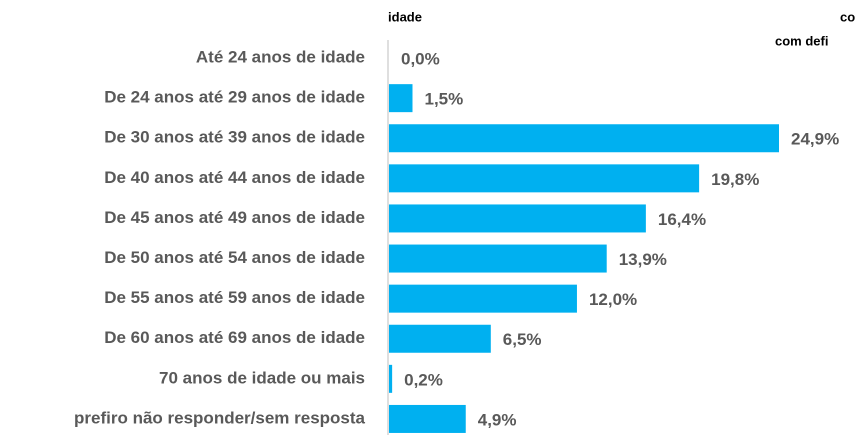  What do you see at coordinates (815, 139) in the screenshot?
I see `value-label: 24,9%` at bounding box center [815, 139].